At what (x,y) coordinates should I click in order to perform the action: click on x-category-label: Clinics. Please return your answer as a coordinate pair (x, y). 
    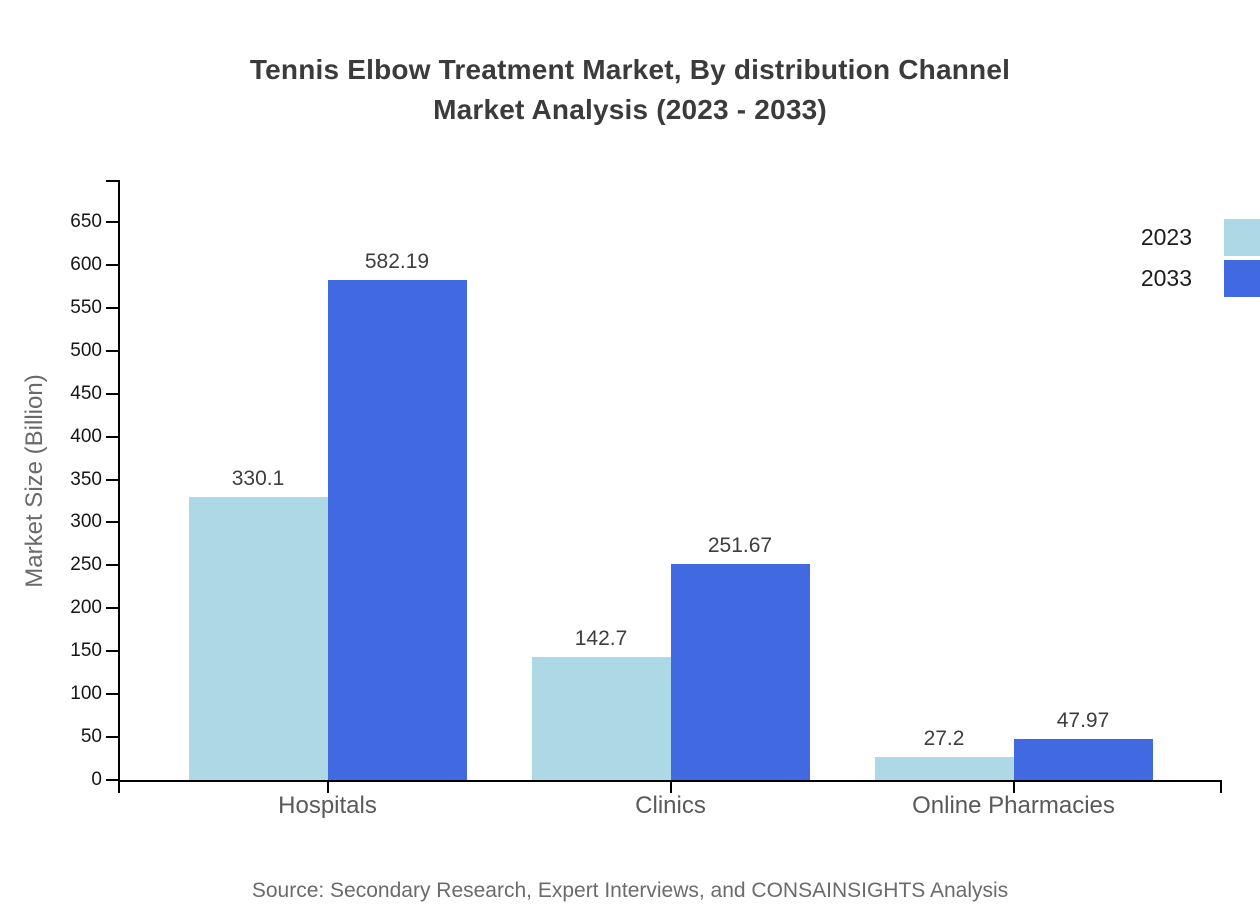
    Looking at the image, I should click on (670, 805).